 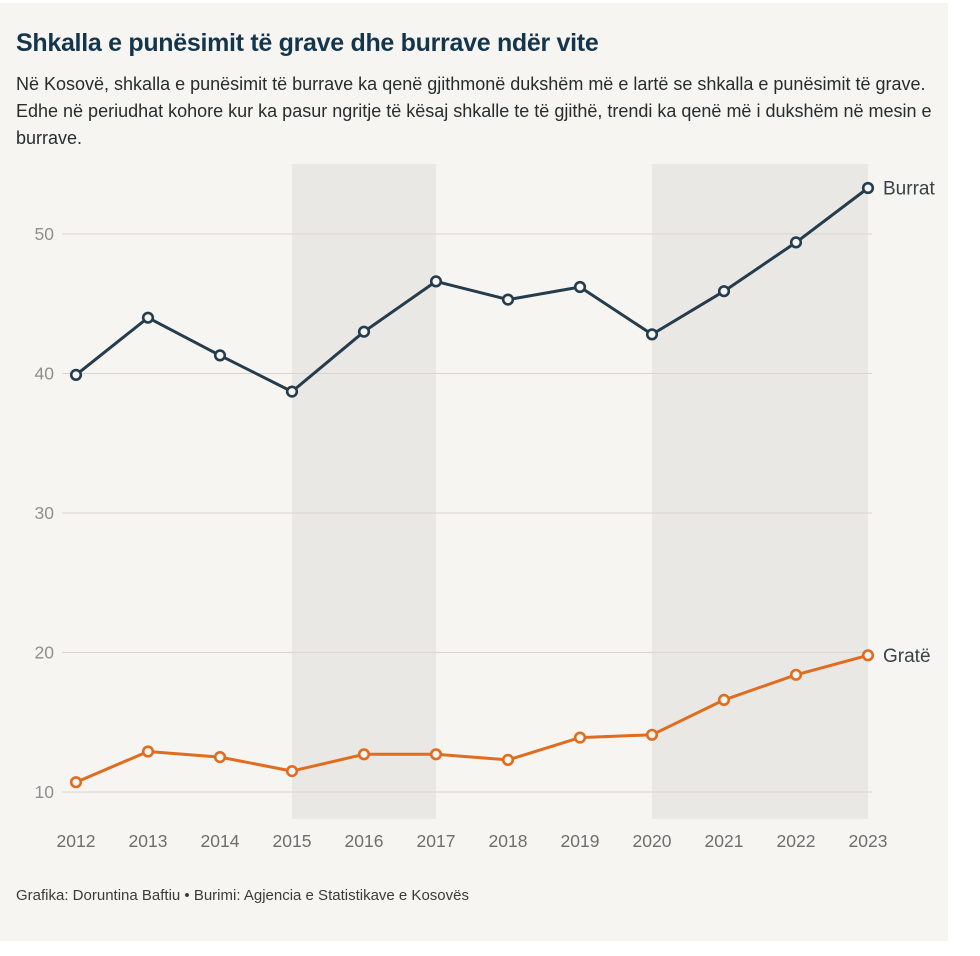 I want to click on line-grat, so click(x=472, y=718).